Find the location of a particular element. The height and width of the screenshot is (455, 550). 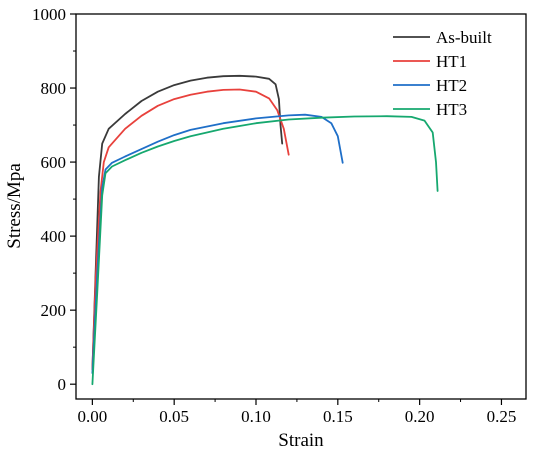

legend-label-ht2: HT2 is located at coordinates (451, 85).